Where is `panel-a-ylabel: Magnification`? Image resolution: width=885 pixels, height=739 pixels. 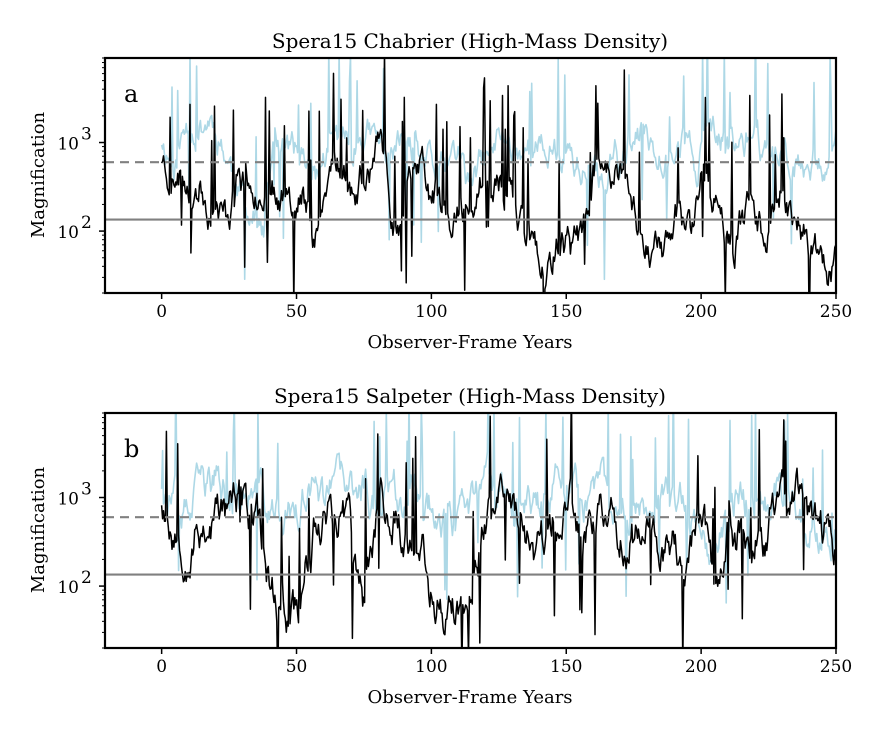
panel-a-ylabel: Magnification is located at coordinates (38, 174).